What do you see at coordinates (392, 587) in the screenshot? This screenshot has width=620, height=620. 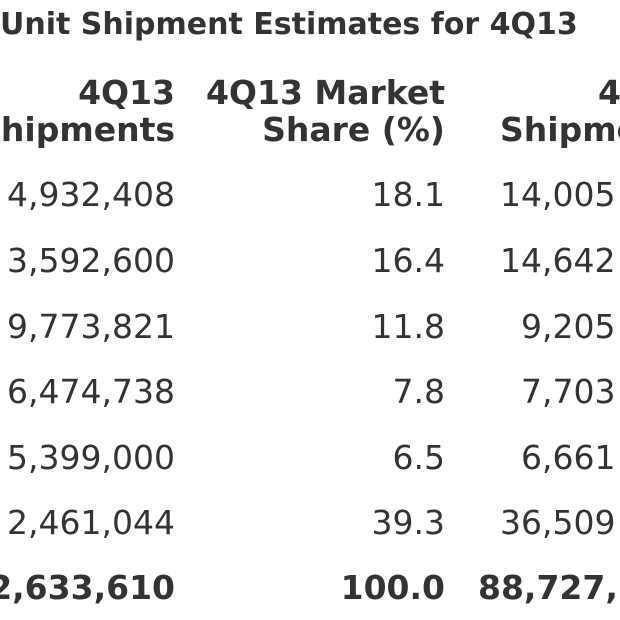 I see `table-cell: 100.0` at bounding box center [392, 587].